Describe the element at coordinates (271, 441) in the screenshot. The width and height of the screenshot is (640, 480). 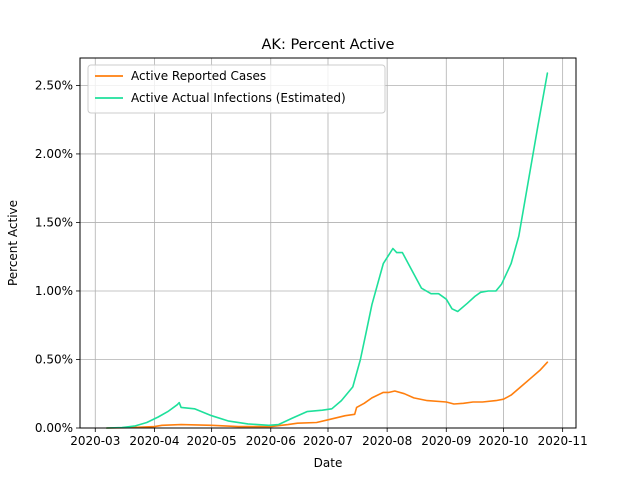
I see `x-tick-label: 2020-06` at that location.